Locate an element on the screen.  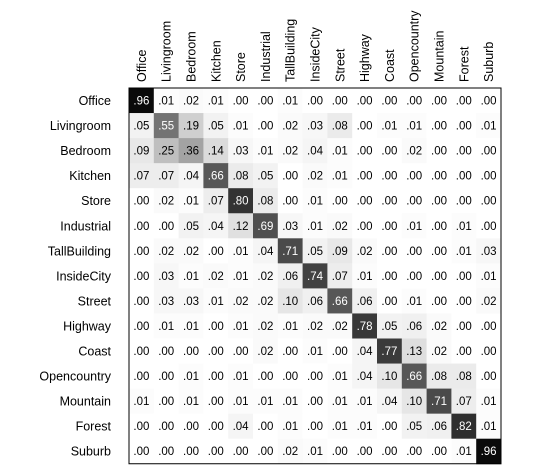
cell-value-label: .05 is located at coordinates (389, 327).